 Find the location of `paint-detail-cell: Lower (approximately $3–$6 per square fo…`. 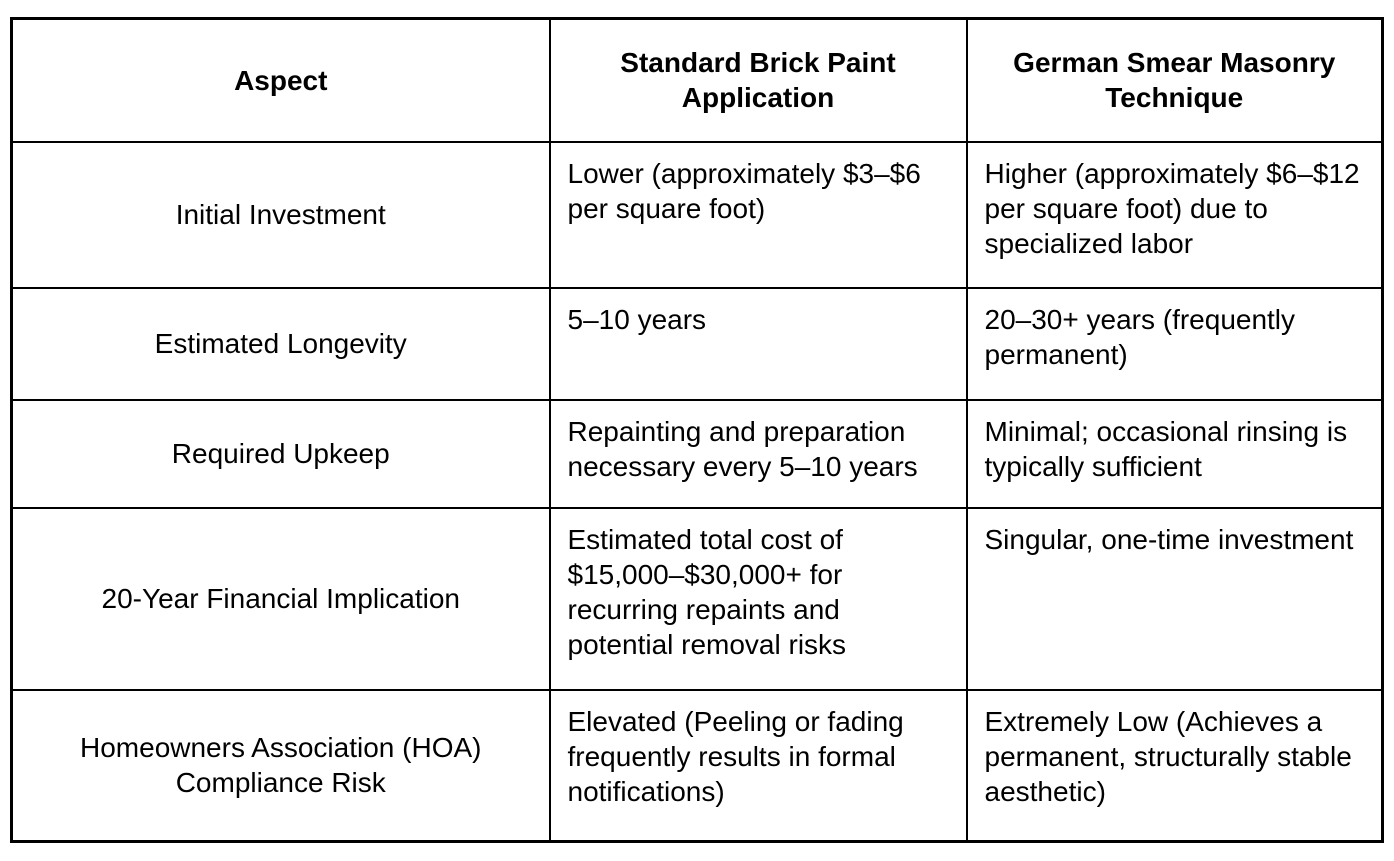

paint-detail-cell: Lower (approximately $3–$6 per square fo… is located at coordinates (758, 214).